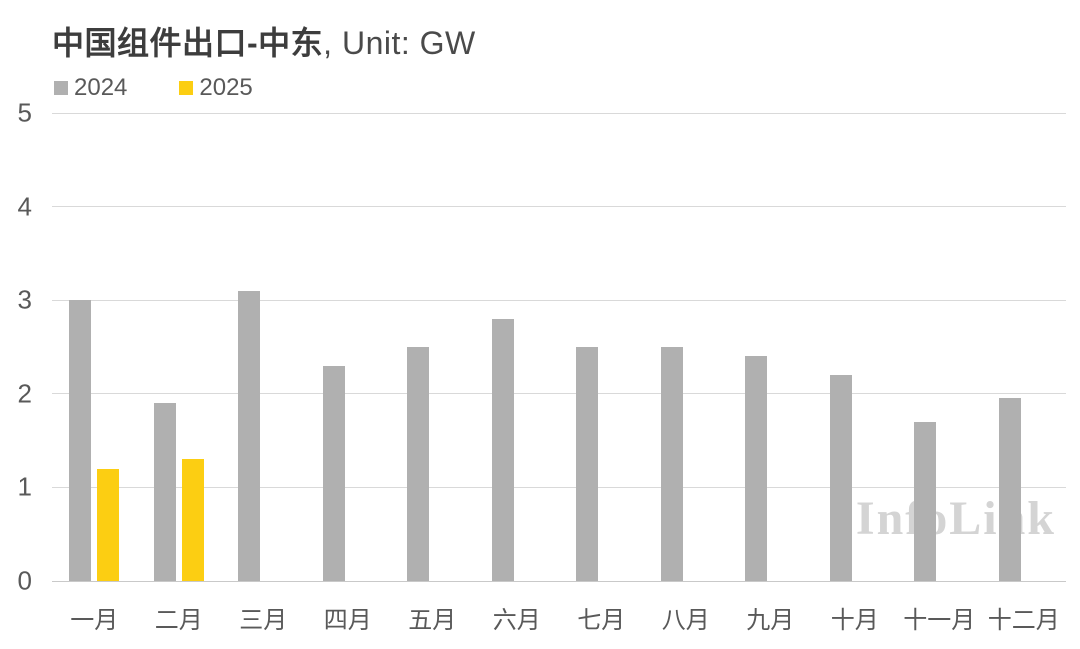 The width and height of the screenshot is (1080, 649). What do you see at coordinates (399, 43) in the screenshot?
I see `chart-title-suffix: , Unit: GW` at bounding box center [399, 43].